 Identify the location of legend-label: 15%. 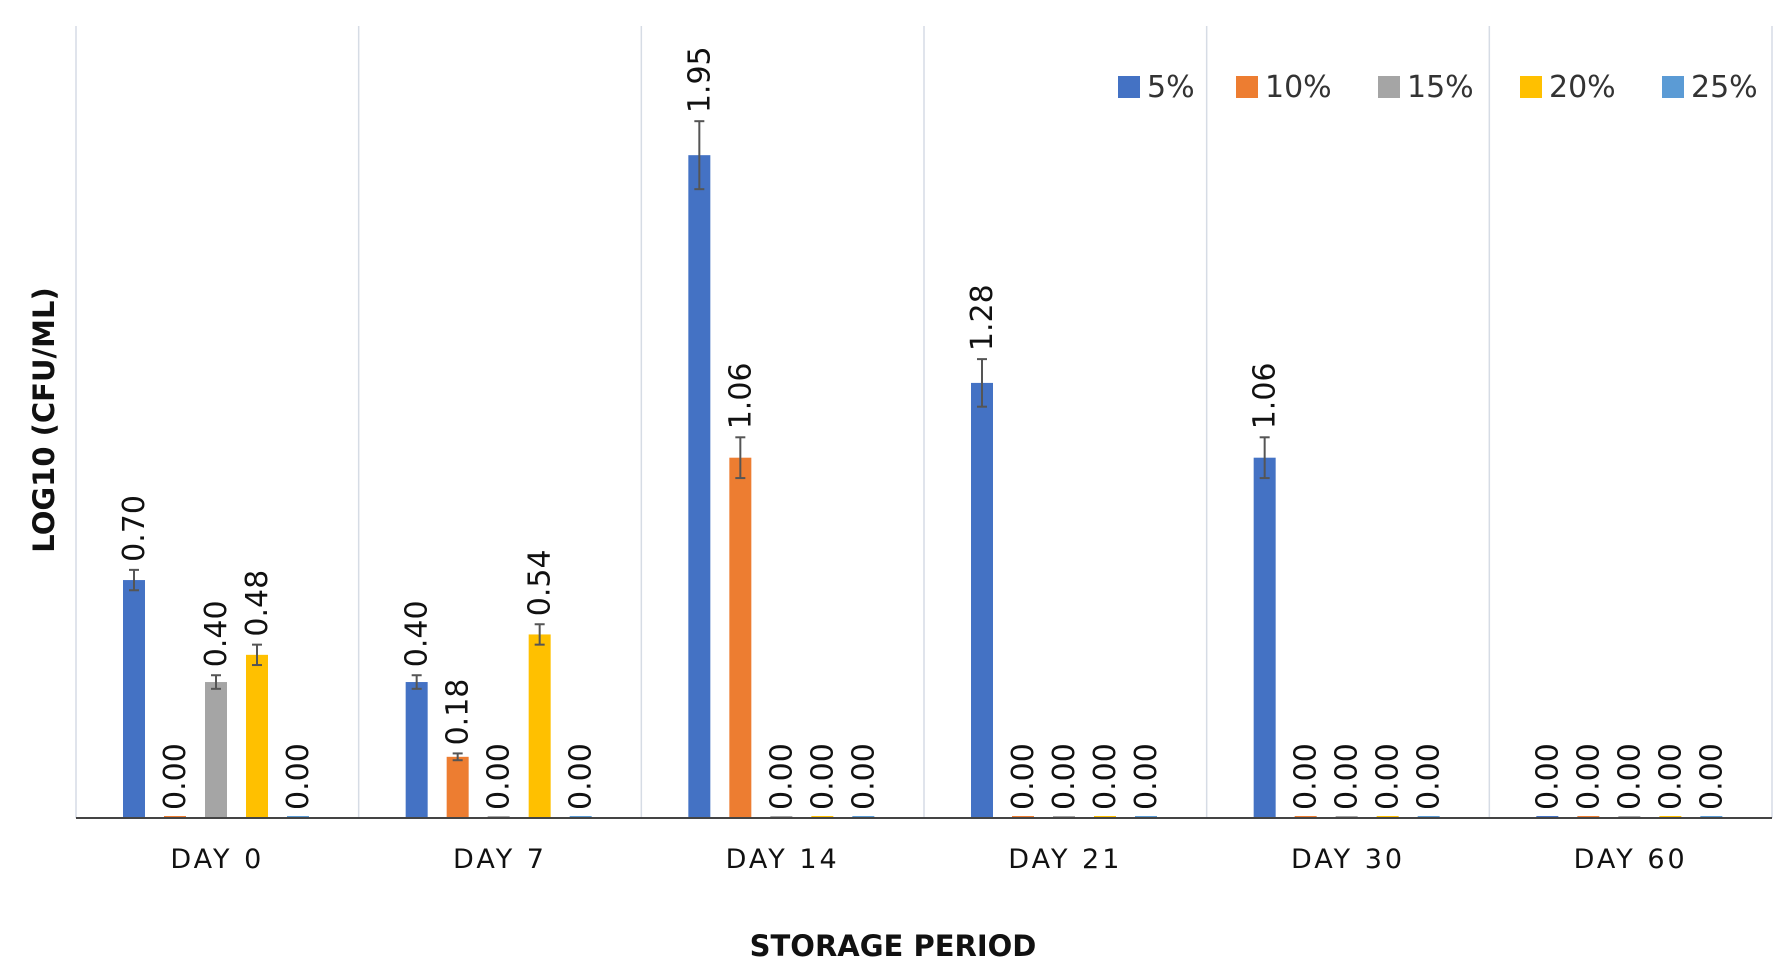
(1440, 87).